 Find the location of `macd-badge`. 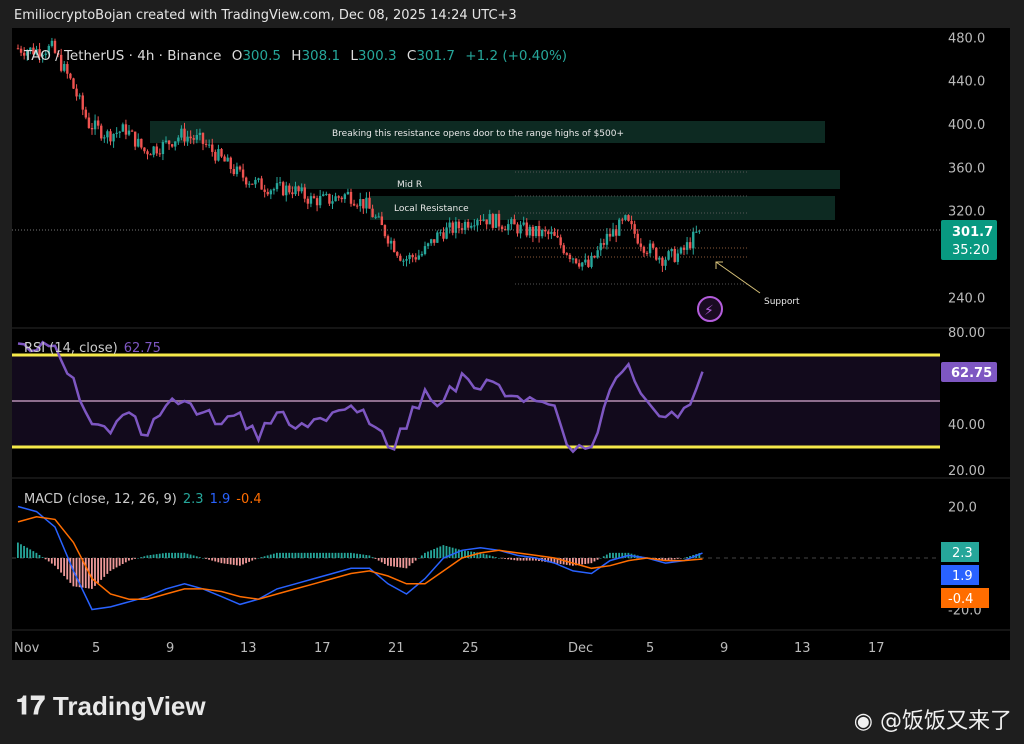

macd-badge is located at coordinates (960, 575).